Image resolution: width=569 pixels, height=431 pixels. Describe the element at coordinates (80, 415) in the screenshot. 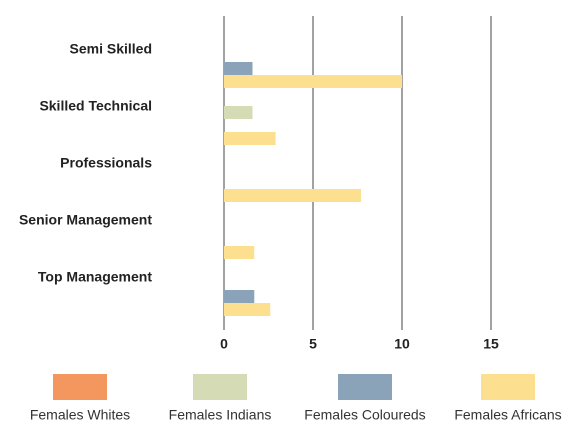

I see `legend-label: Females Whites` at that location.